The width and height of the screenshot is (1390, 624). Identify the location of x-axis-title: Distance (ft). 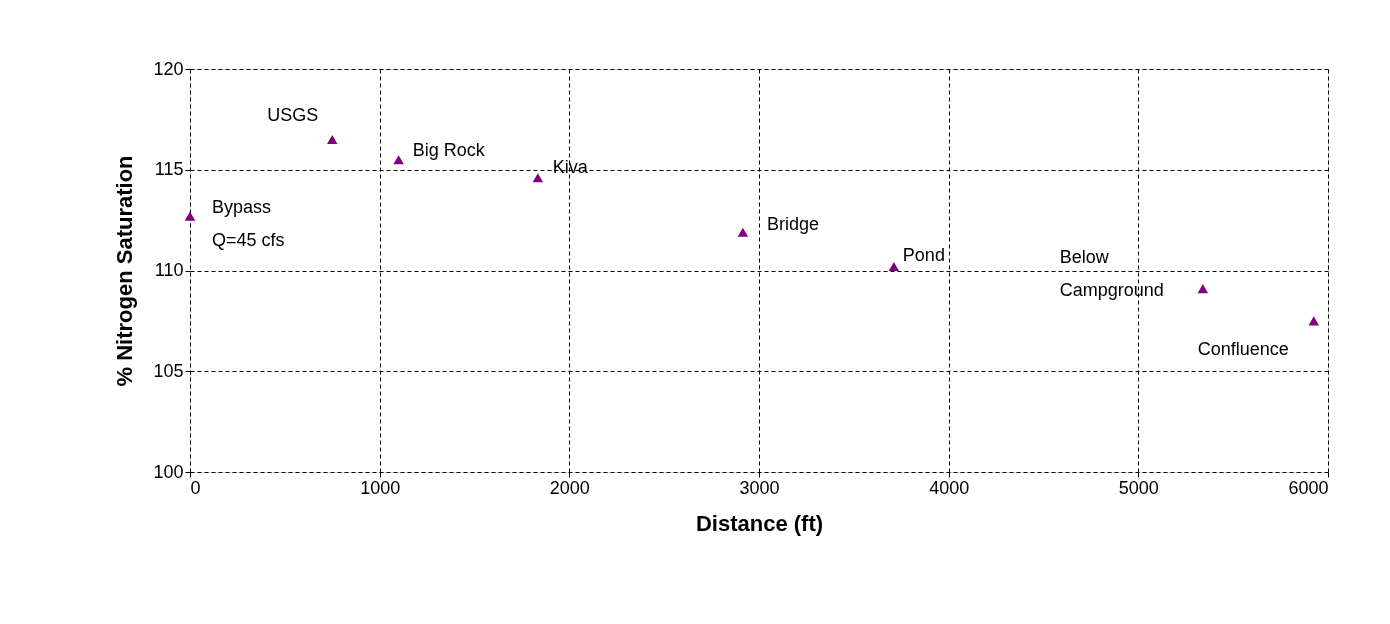
(759, 523).